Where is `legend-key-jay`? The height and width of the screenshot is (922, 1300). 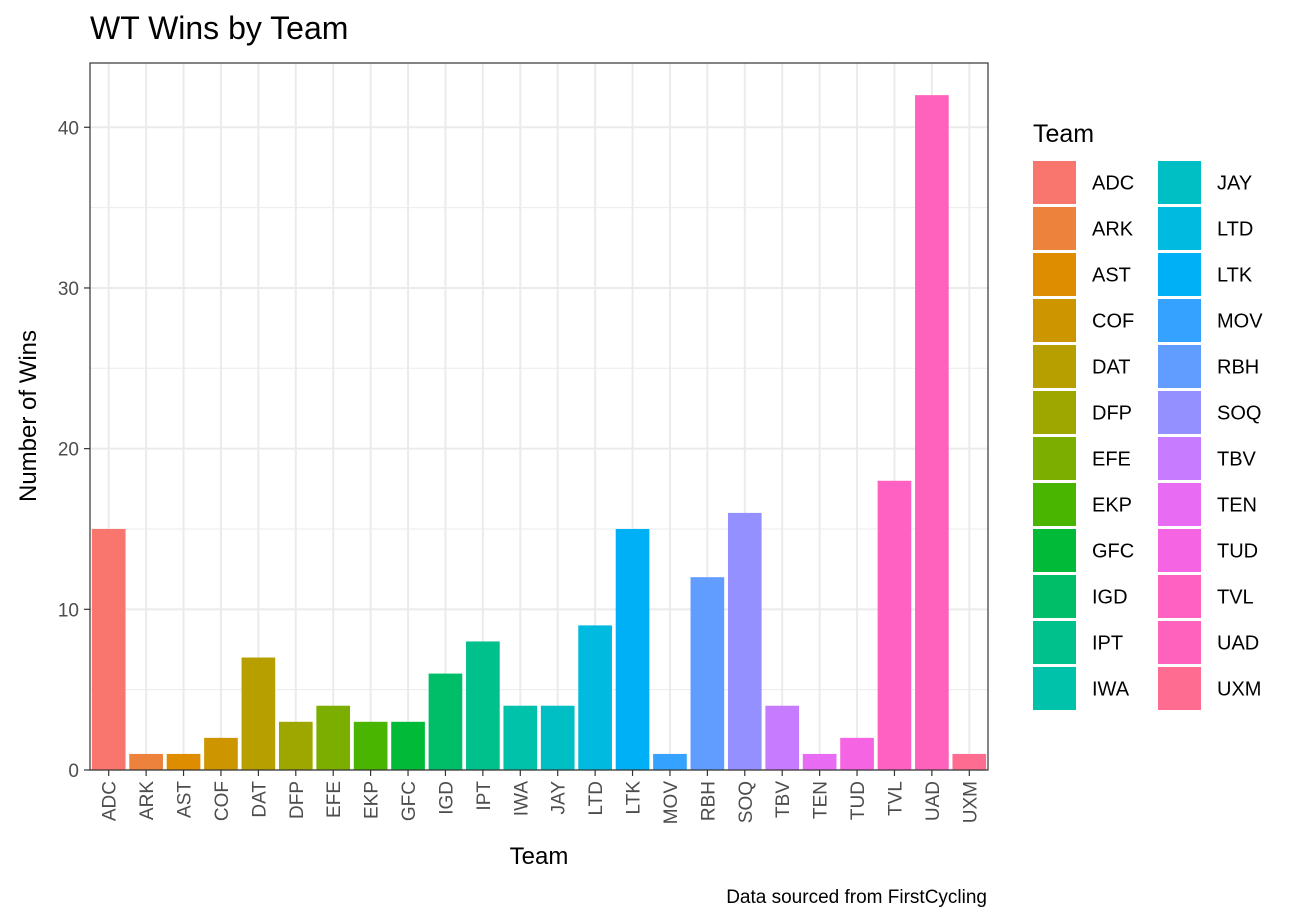
legend-key-jay is located at coordinates (1179, 182).